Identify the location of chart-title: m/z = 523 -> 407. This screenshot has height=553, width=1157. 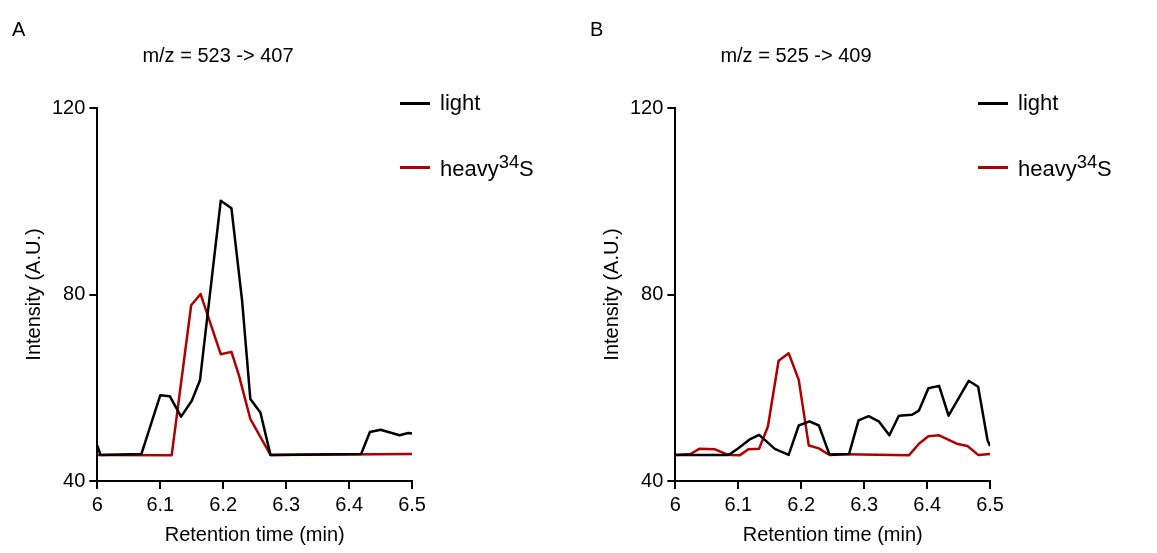
(218, 54).